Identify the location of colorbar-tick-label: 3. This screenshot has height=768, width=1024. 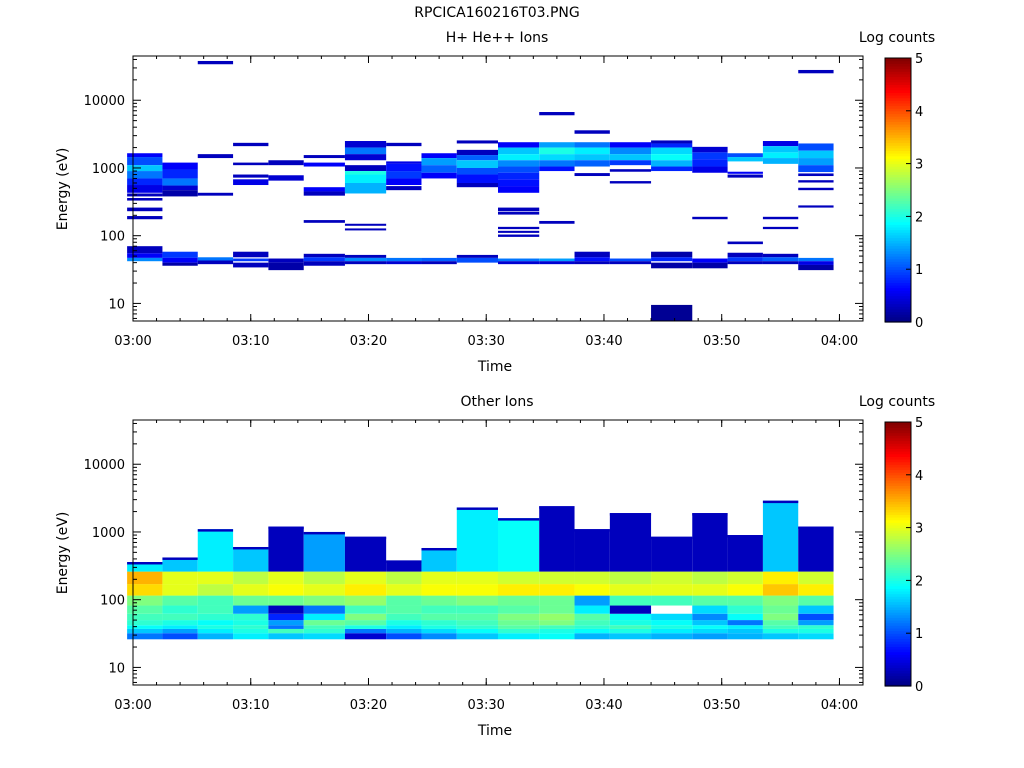
(919, 529).